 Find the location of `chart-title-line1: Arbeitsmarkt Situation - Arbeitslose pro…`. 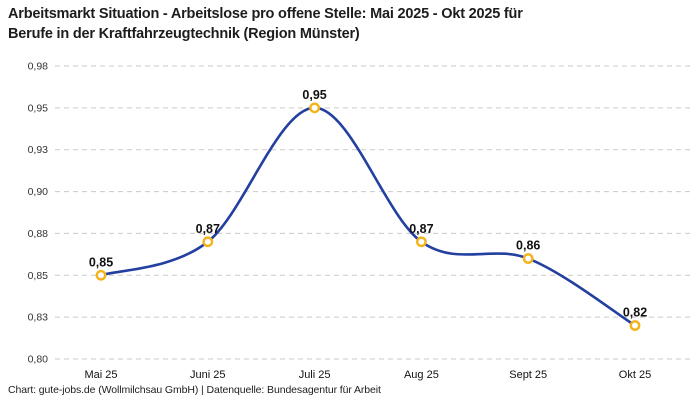

chart-title-line1: Arbeitsmarkt Situation - Arbeitslose pro… is located at coordinates (265, 14).